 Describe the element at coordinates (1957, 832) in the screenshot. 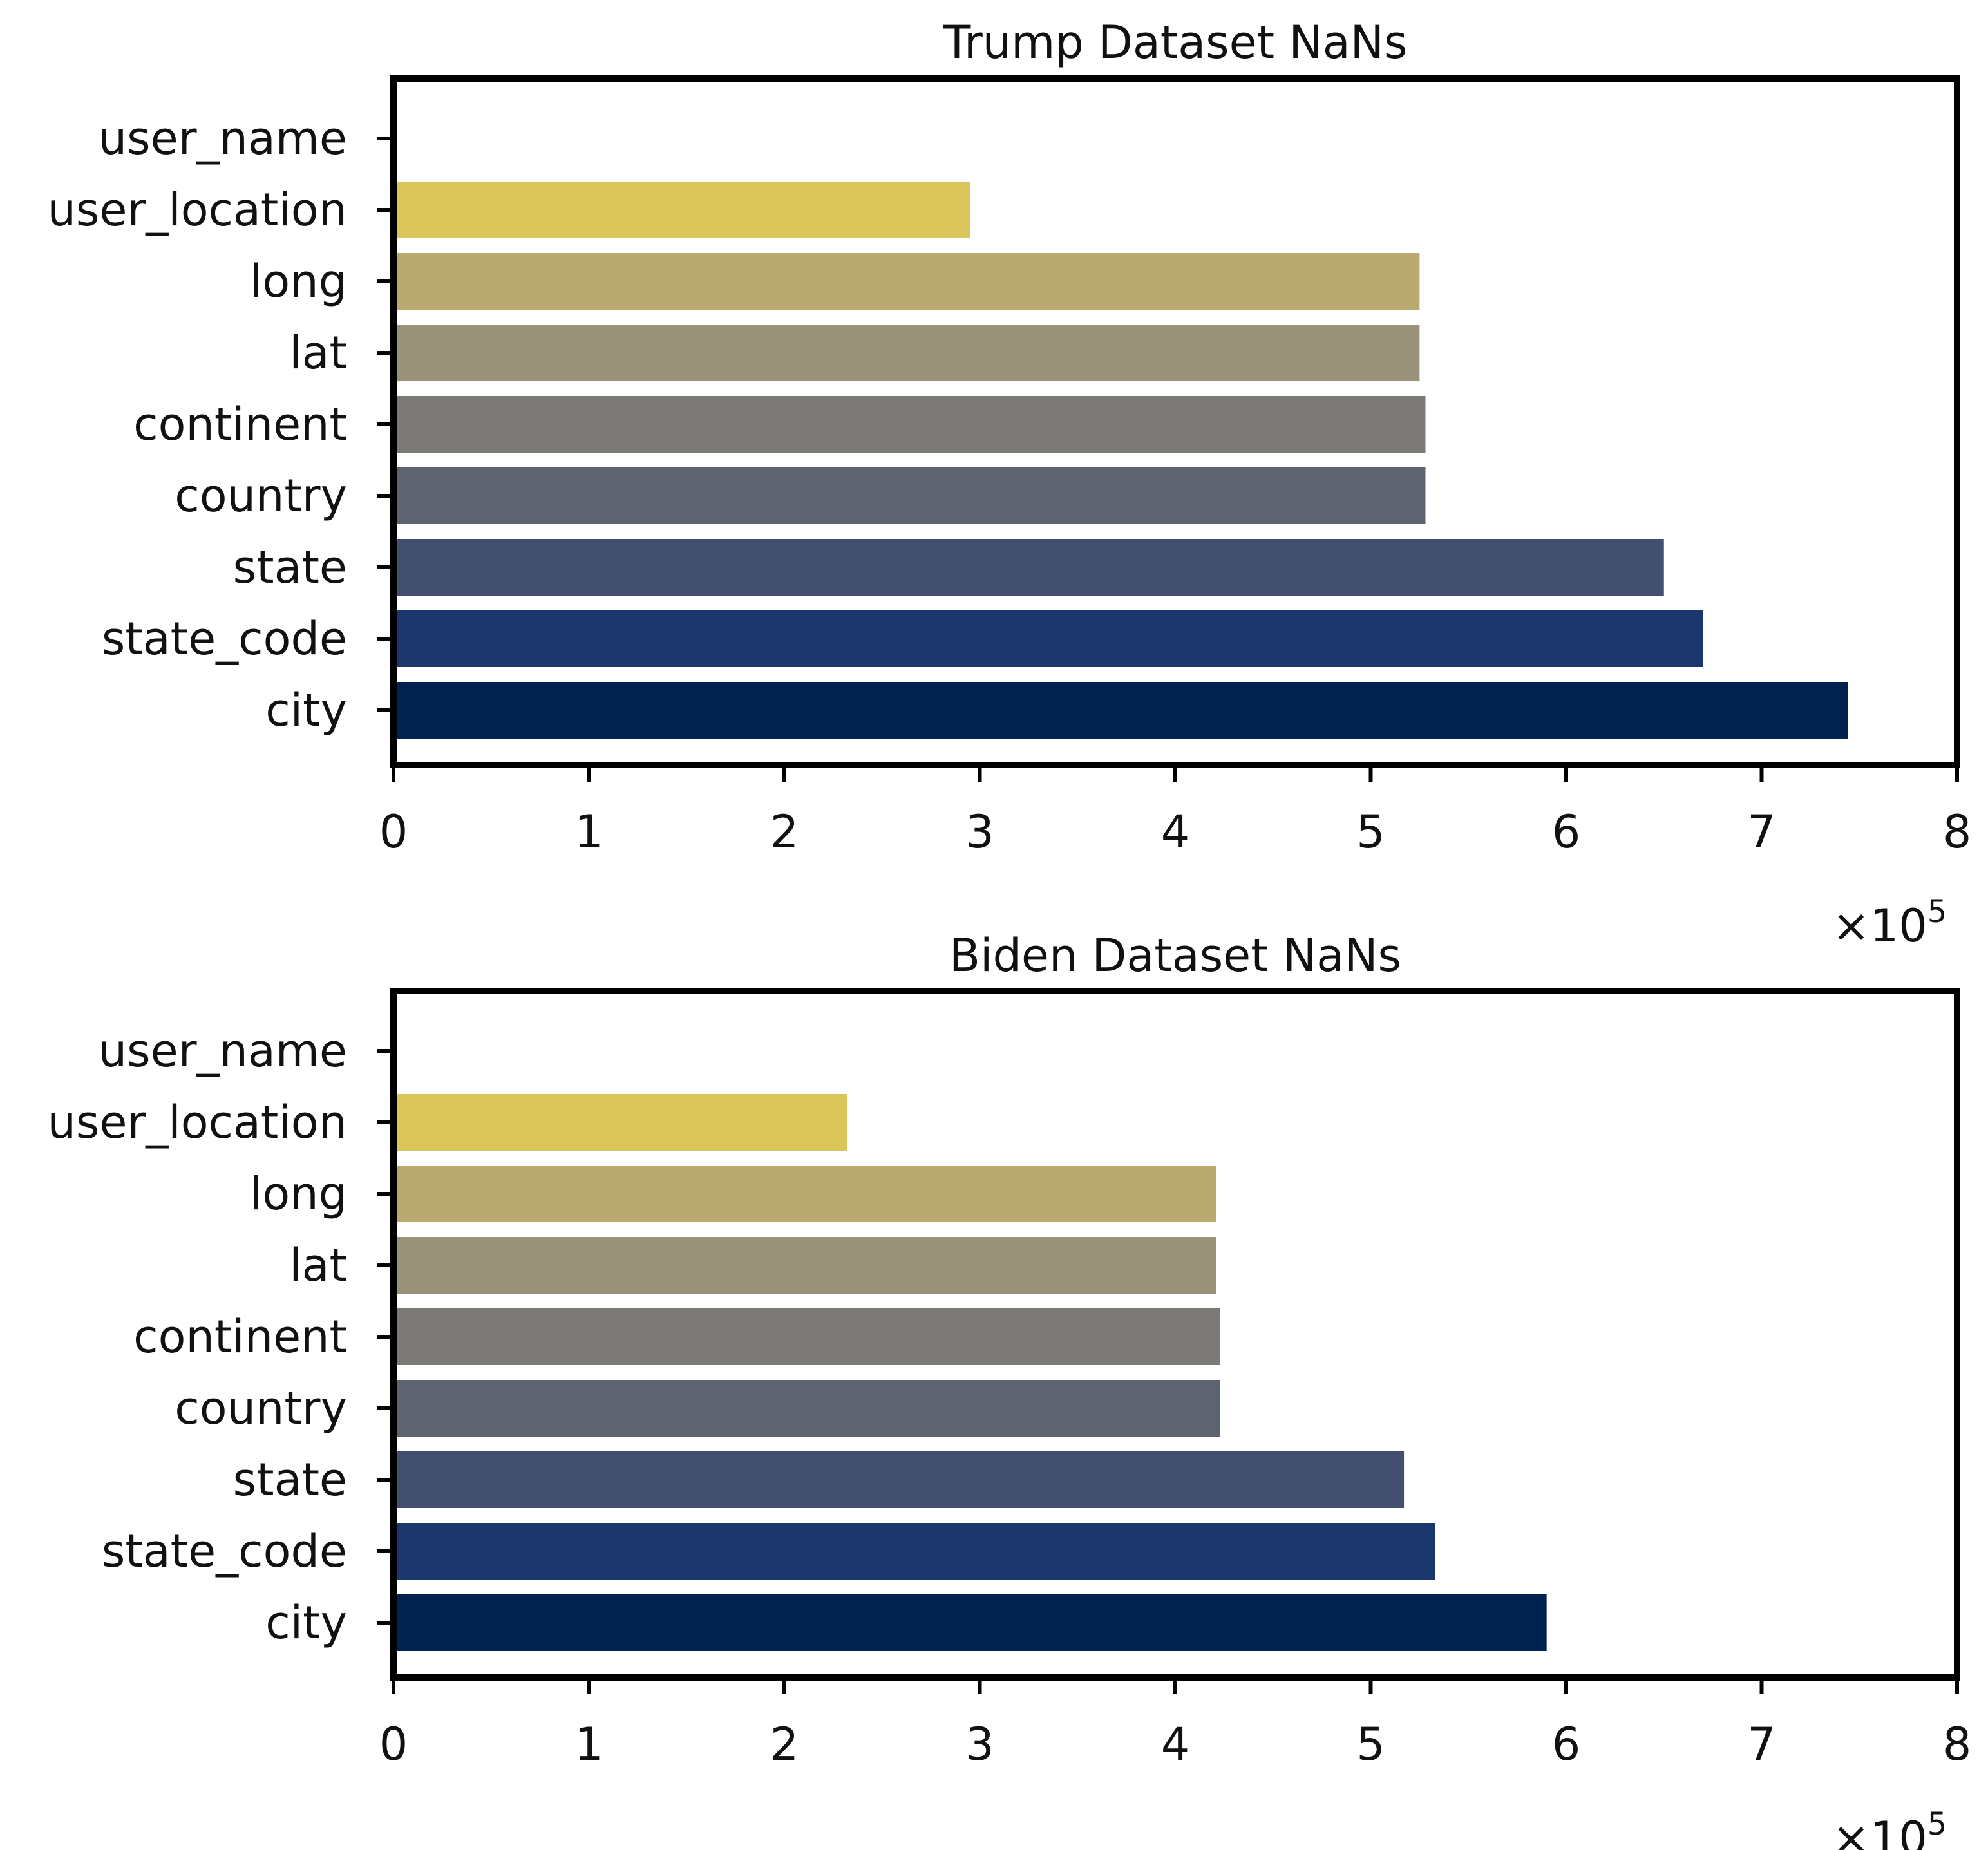

I see `trump-xtick-label: 8` at that location.